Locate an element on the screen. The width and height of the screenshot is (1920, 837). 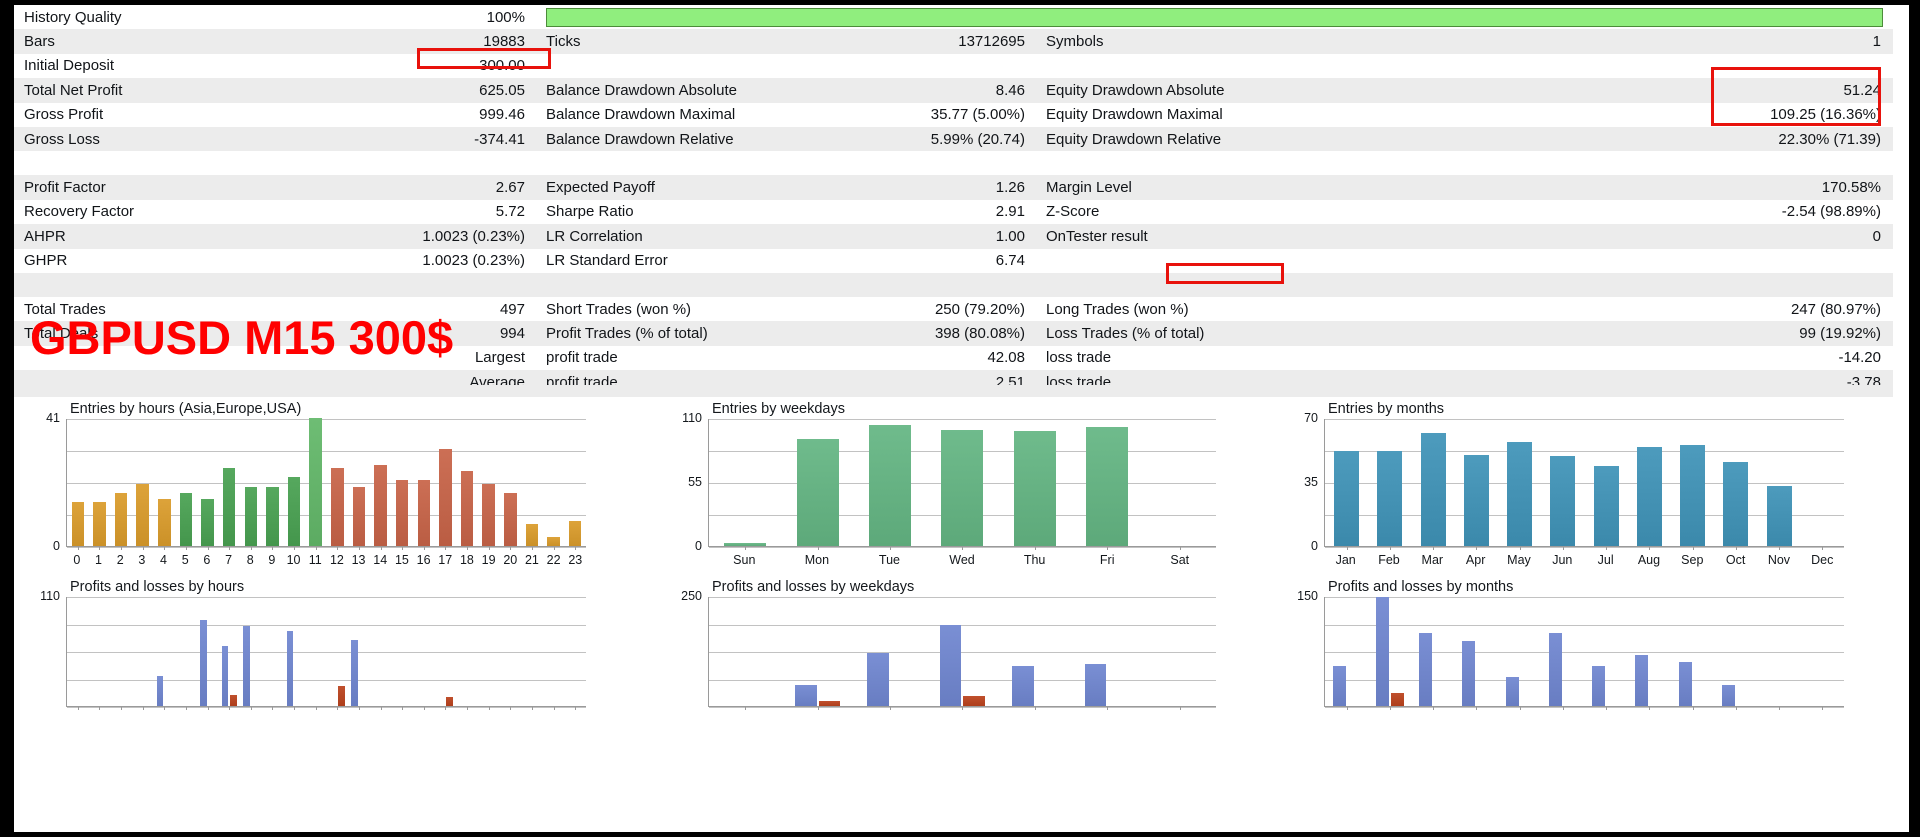
chart-profits-and-losses-by-months: Profits and losses by months 150 is located at coordinates (1579, 642).